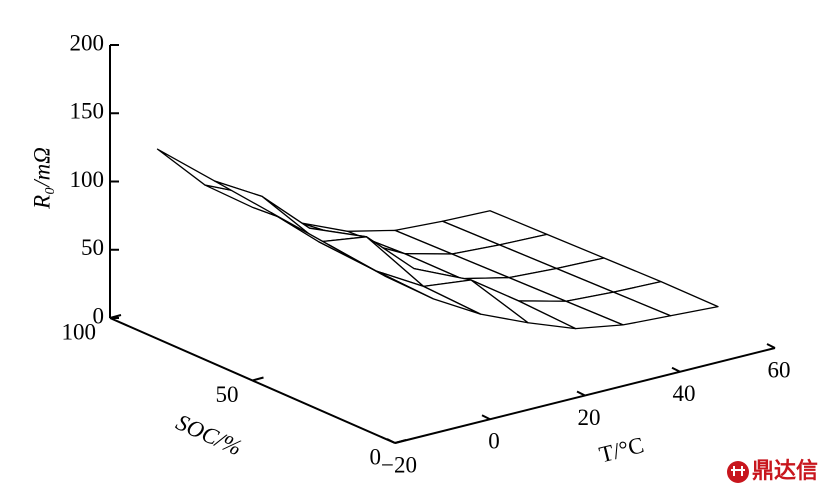 The image size is (828, 497). Describe the element at coordinates (208, 435) in the screenshot. I see `soc-axis-label: SOC/%` at that location.